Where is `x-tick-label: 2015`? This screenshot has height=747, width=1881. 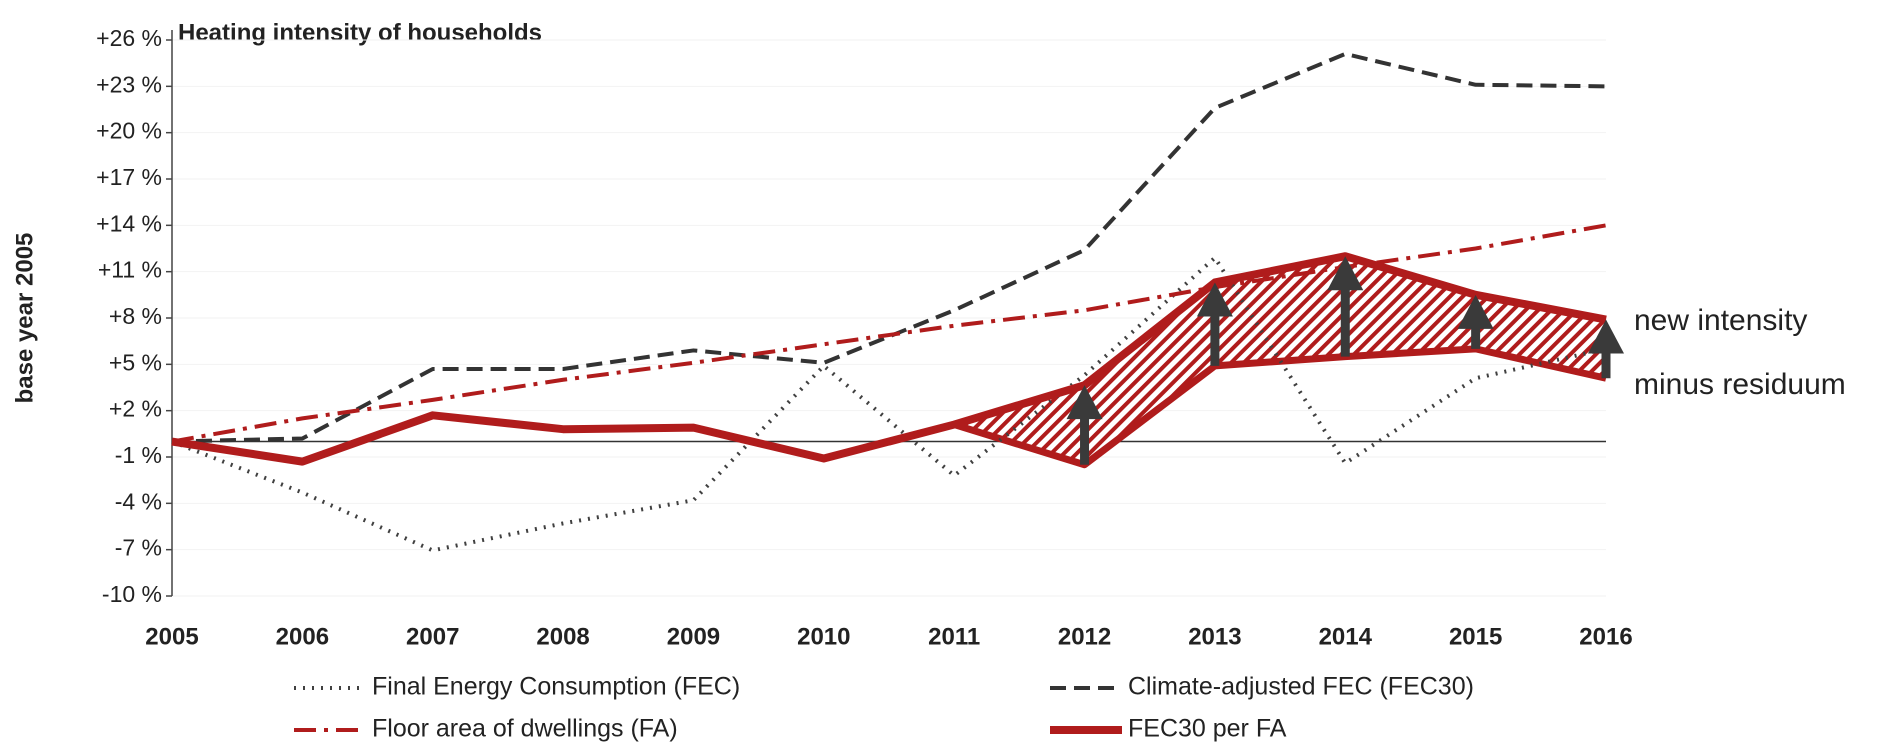 x-tick-label: 2015 is located at coordinates (1475, 636).